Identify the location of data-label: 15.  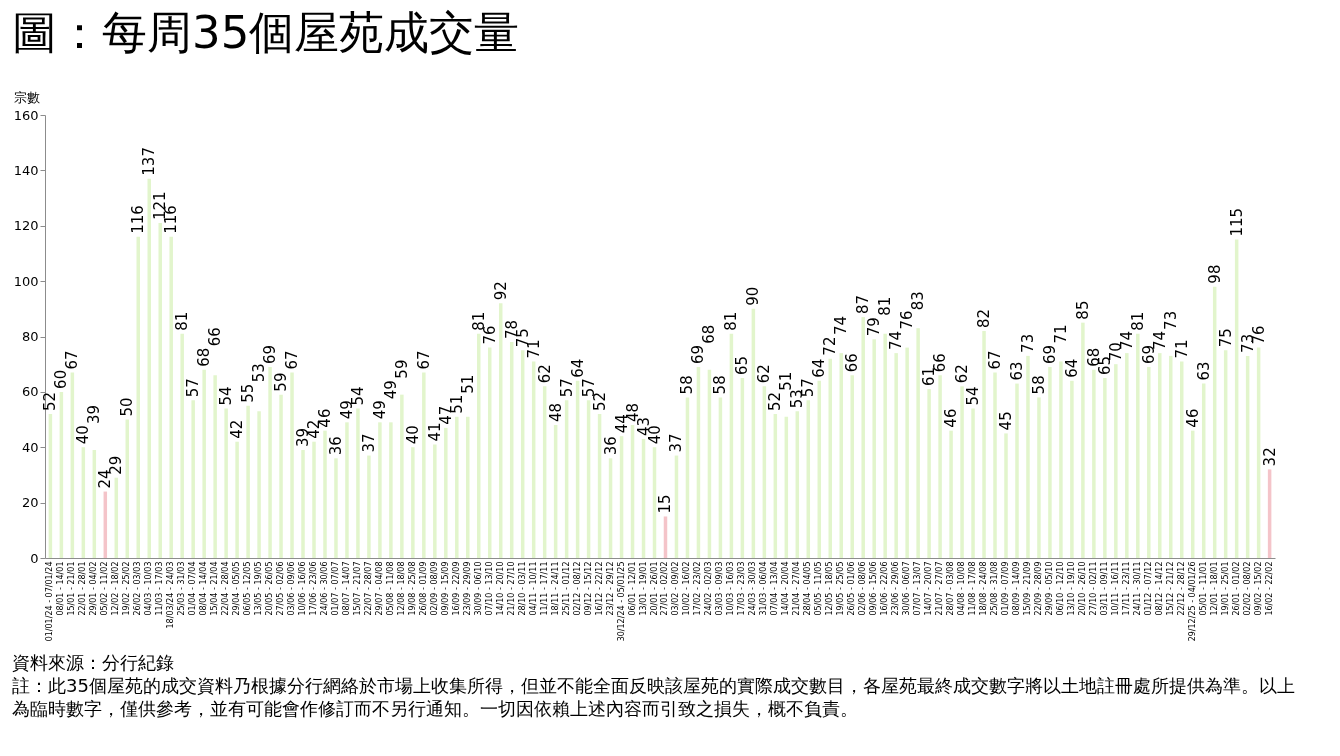
(665, 504).